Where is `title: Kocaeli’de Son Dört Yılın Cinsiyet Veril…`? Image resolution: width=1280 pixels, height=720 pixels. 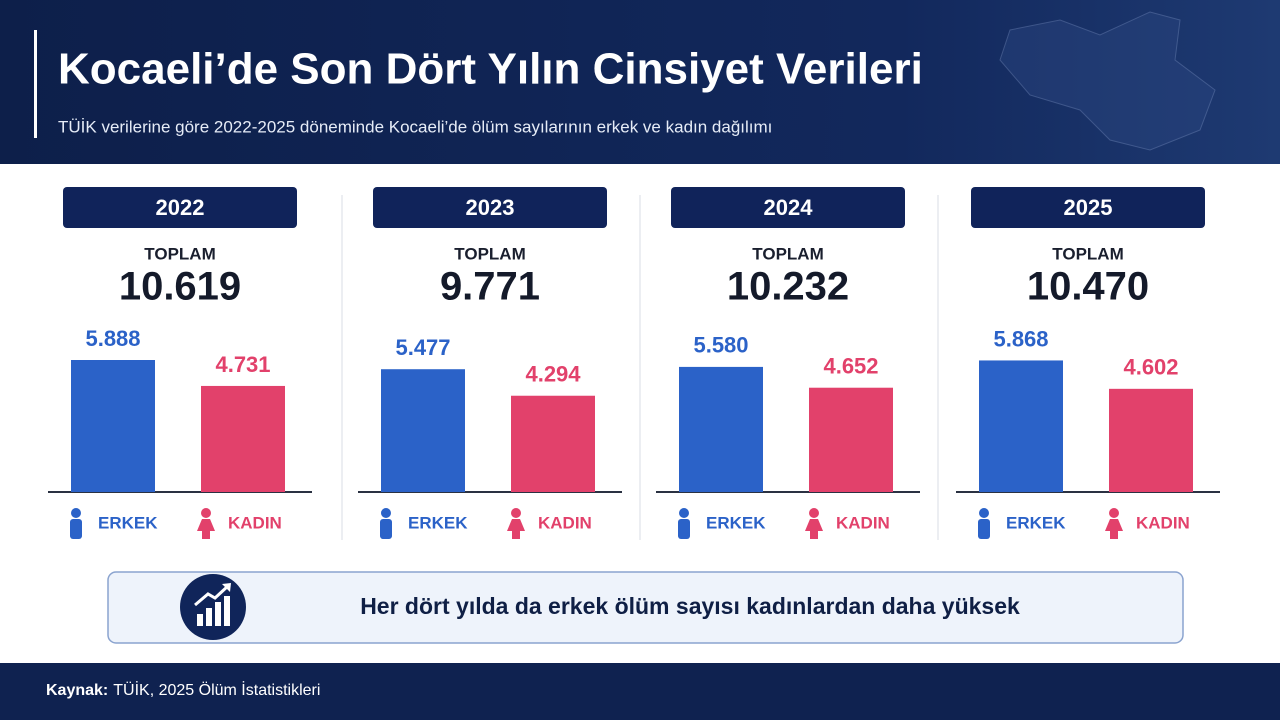 title: Kocaeli’de Son Dört Yılın Cinsiyet Veril… is located at coordinates (490, 69).